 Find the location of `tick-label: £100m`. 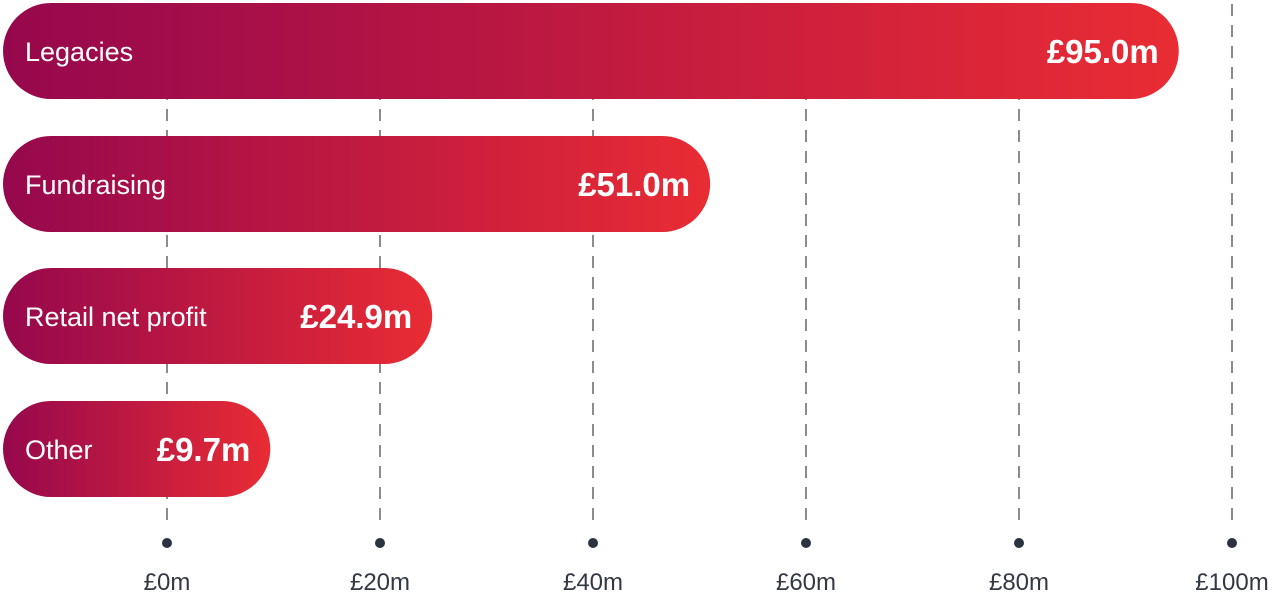

tick-label: £100m is located at coordinates (1231, 582).